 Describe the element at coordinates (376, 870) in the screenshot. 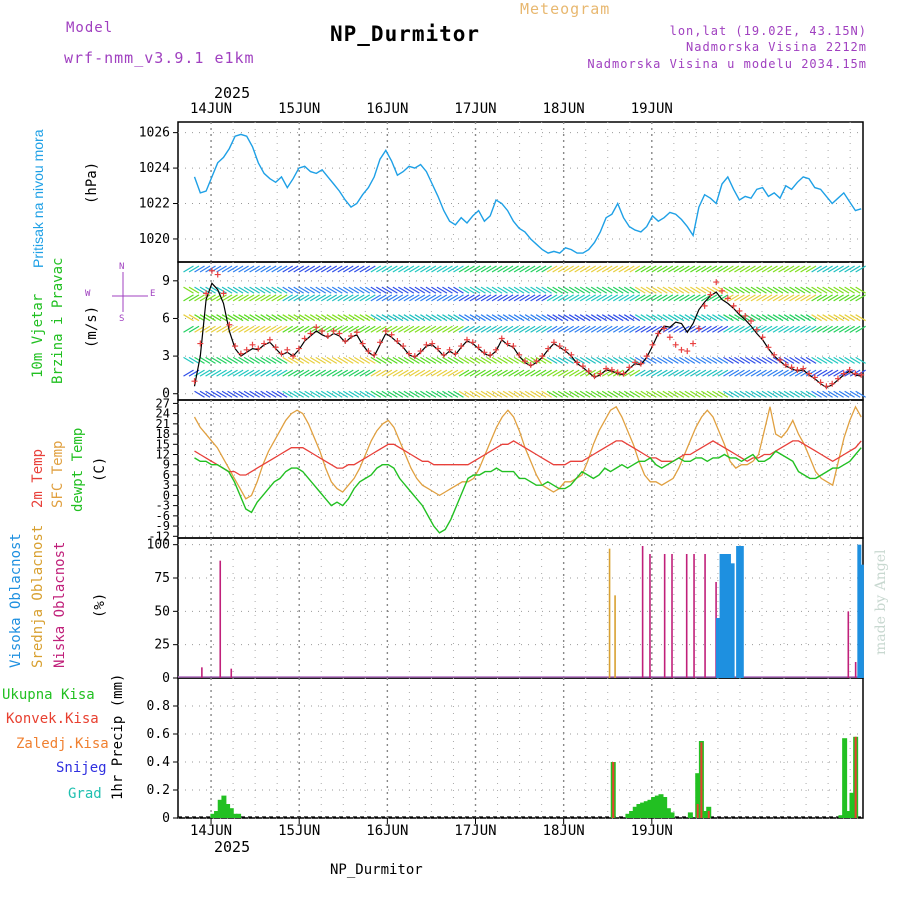

I see `footer-station: NP_Durmitor` at that location.